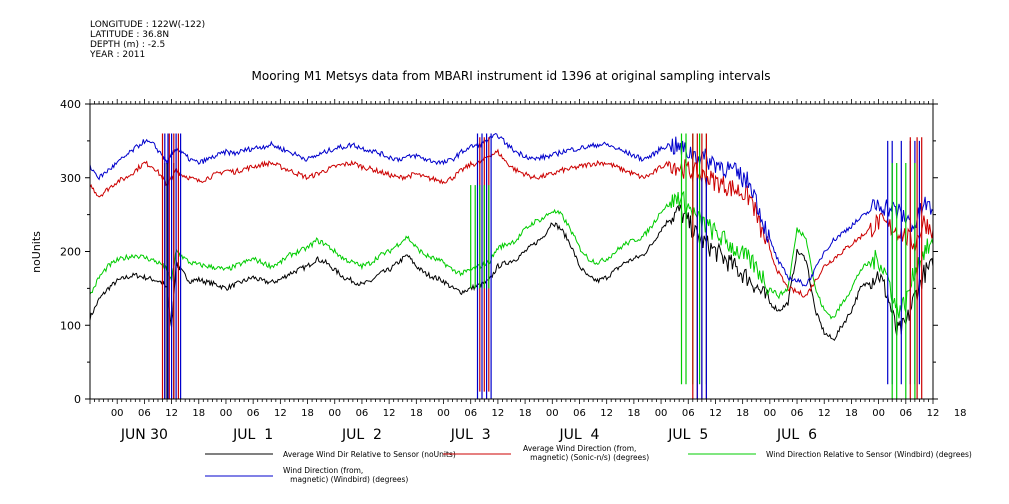 The height and width of the screenshot is (504, 1009). I want to click on y-tick-label: 300, so click(70, 178).